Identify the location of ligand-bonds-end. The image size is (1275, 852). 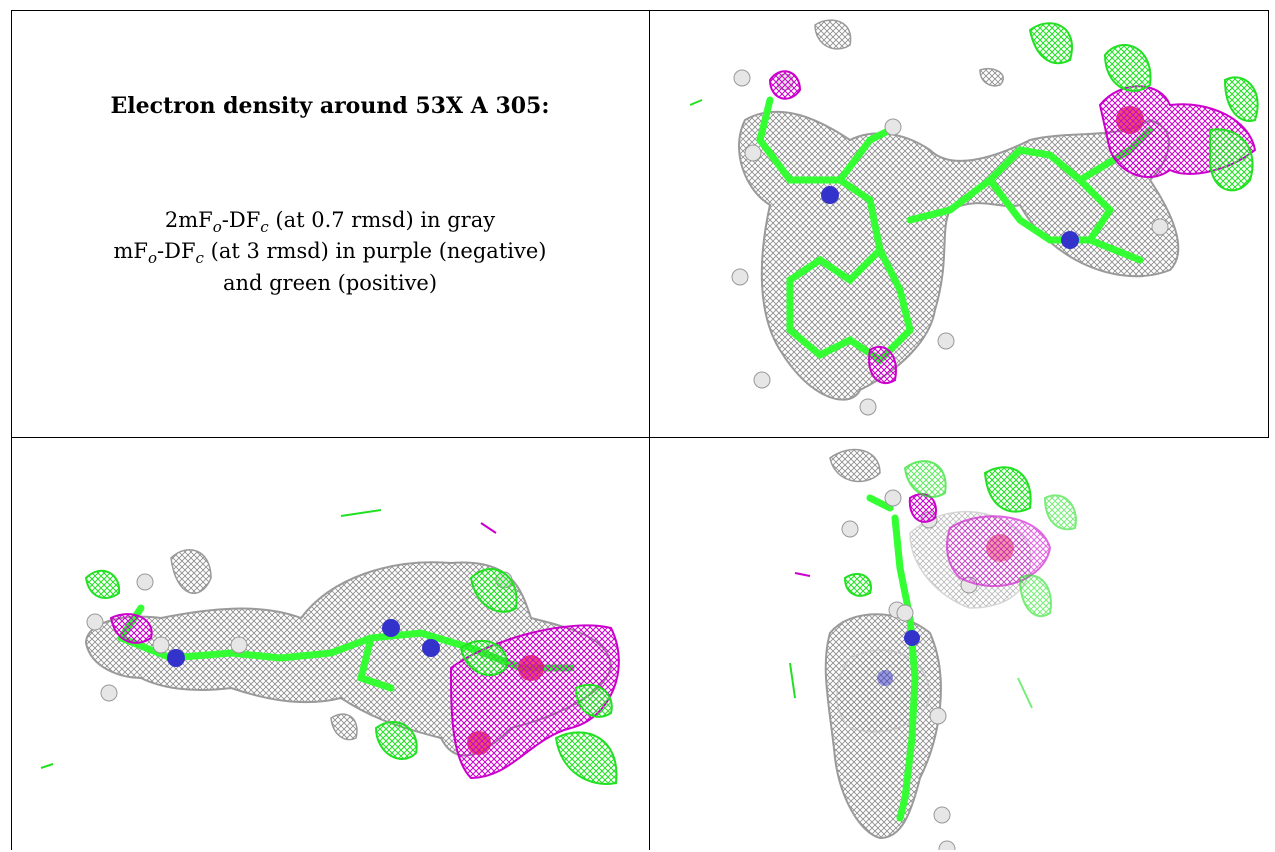
(892, 658).